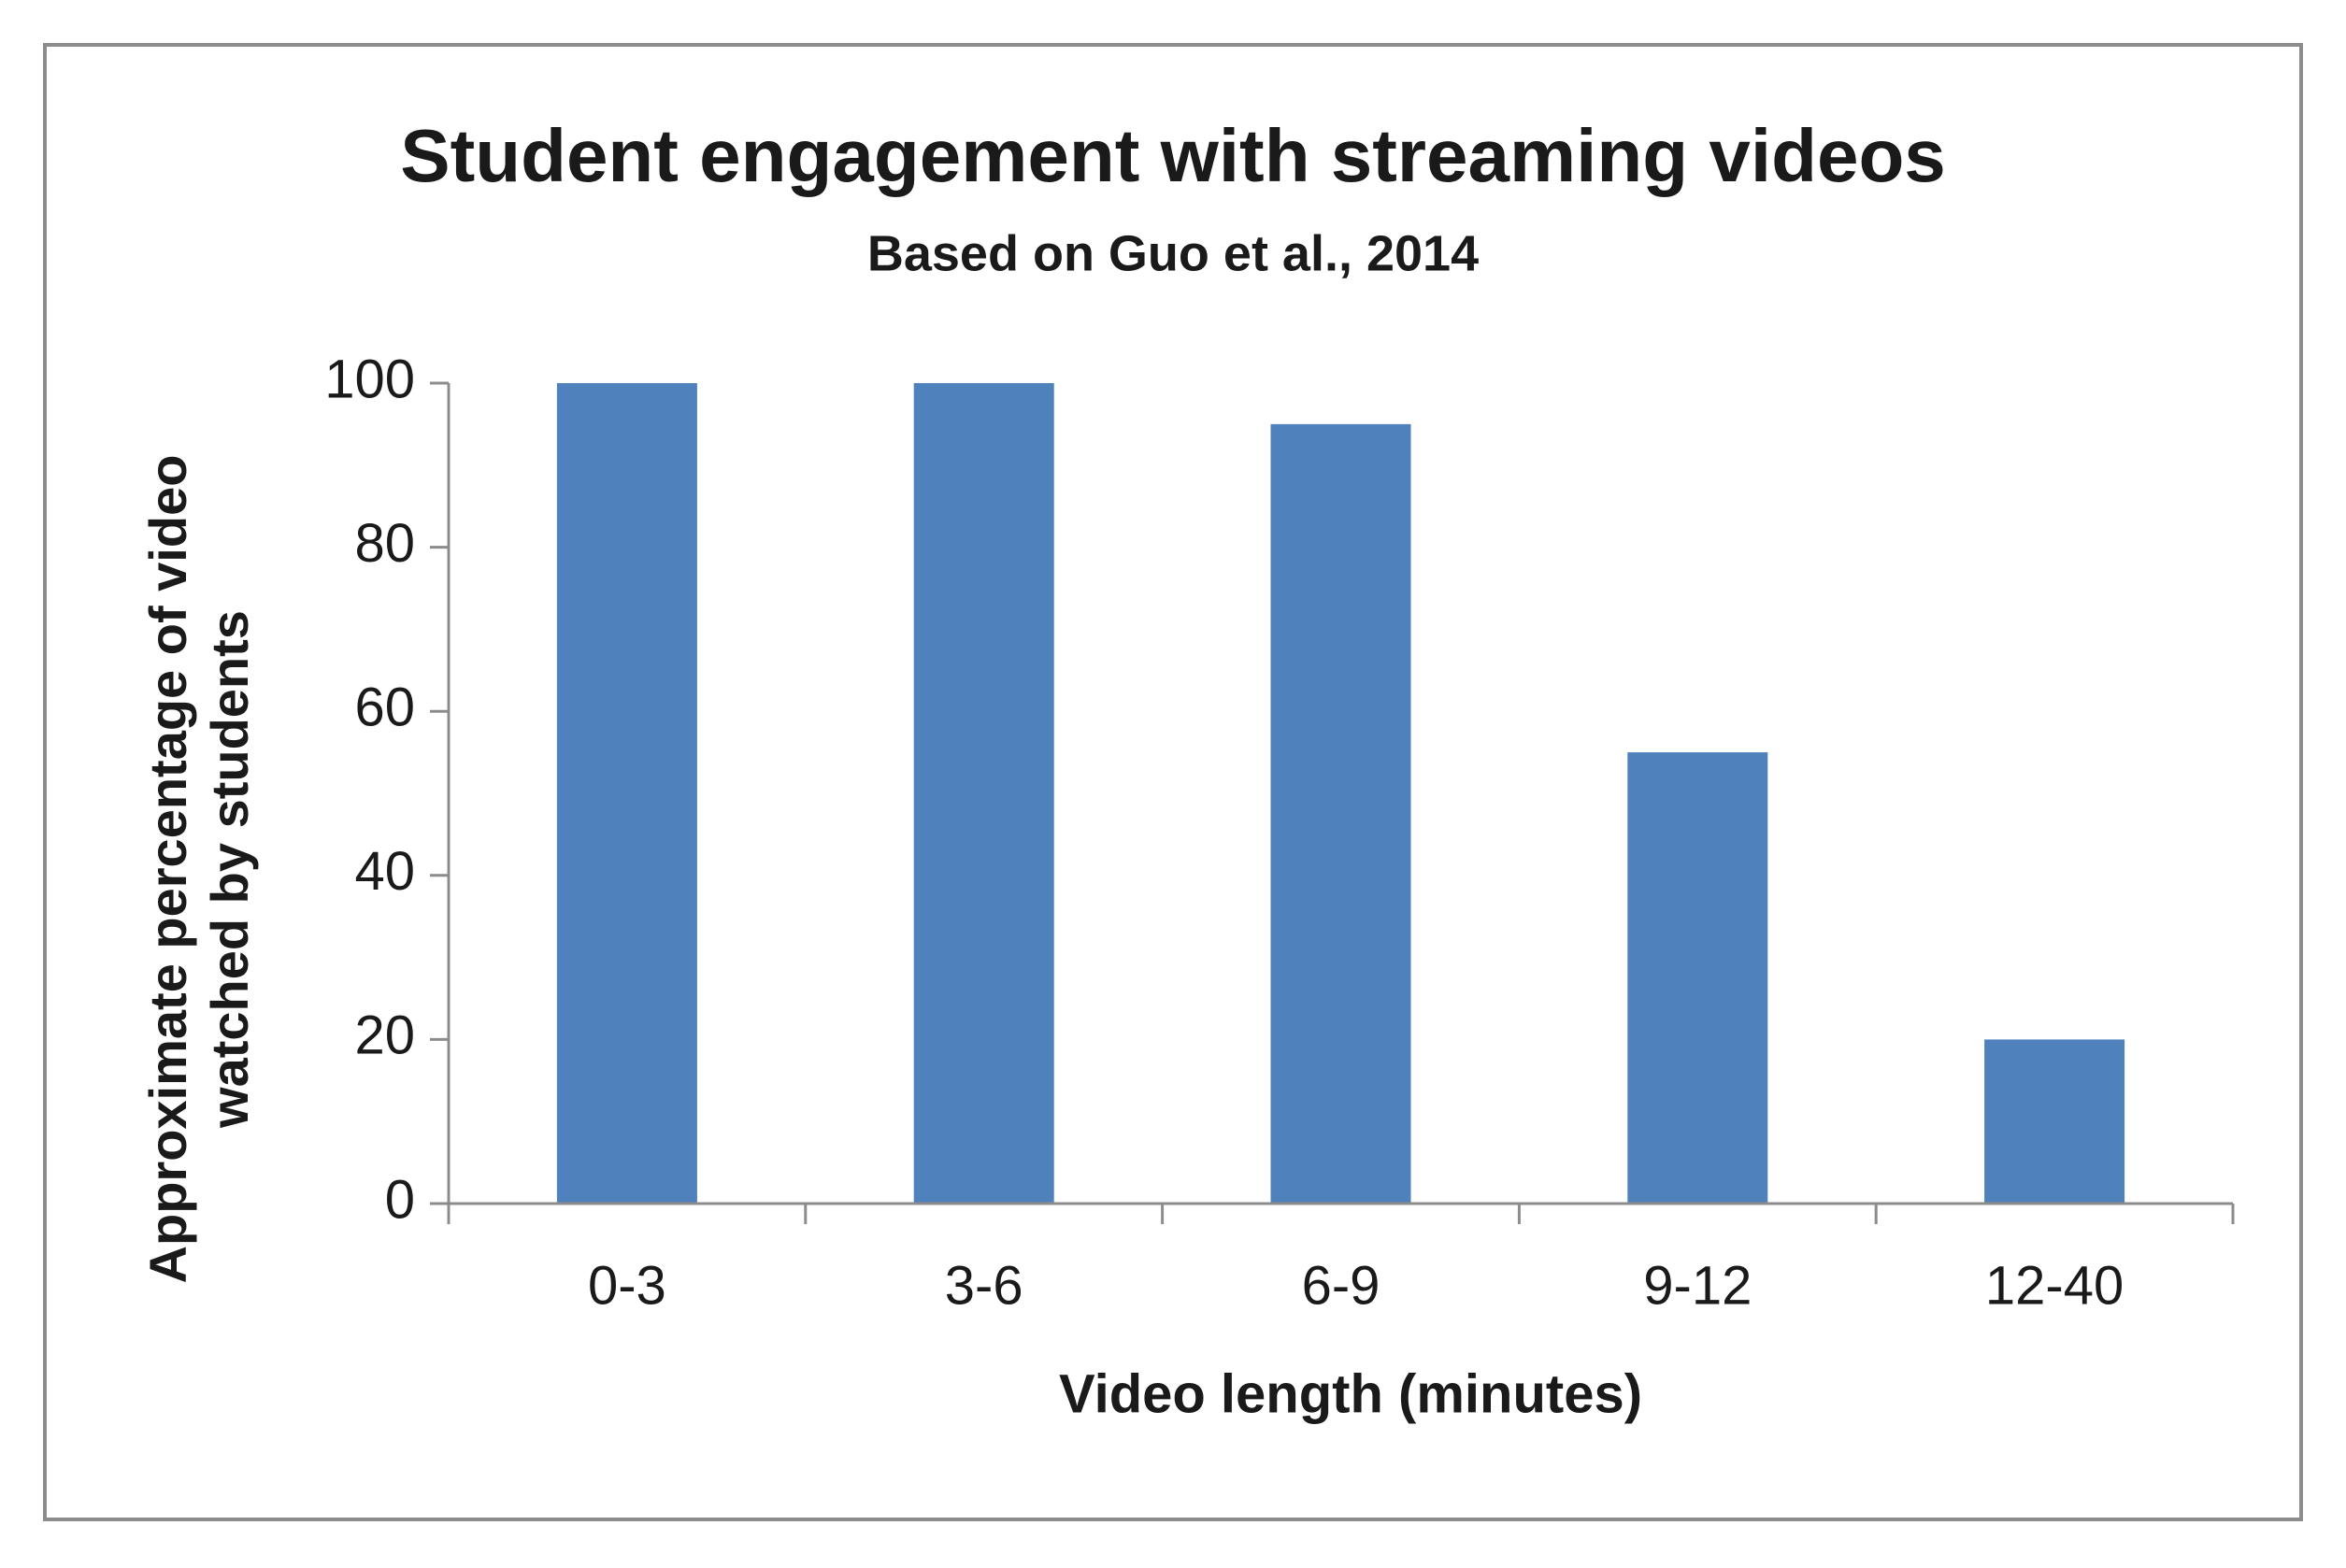 This screenshot has width=2346, height=1568. I want to click on y-axis-label: Approximate percentage of video, so click(167, 869).